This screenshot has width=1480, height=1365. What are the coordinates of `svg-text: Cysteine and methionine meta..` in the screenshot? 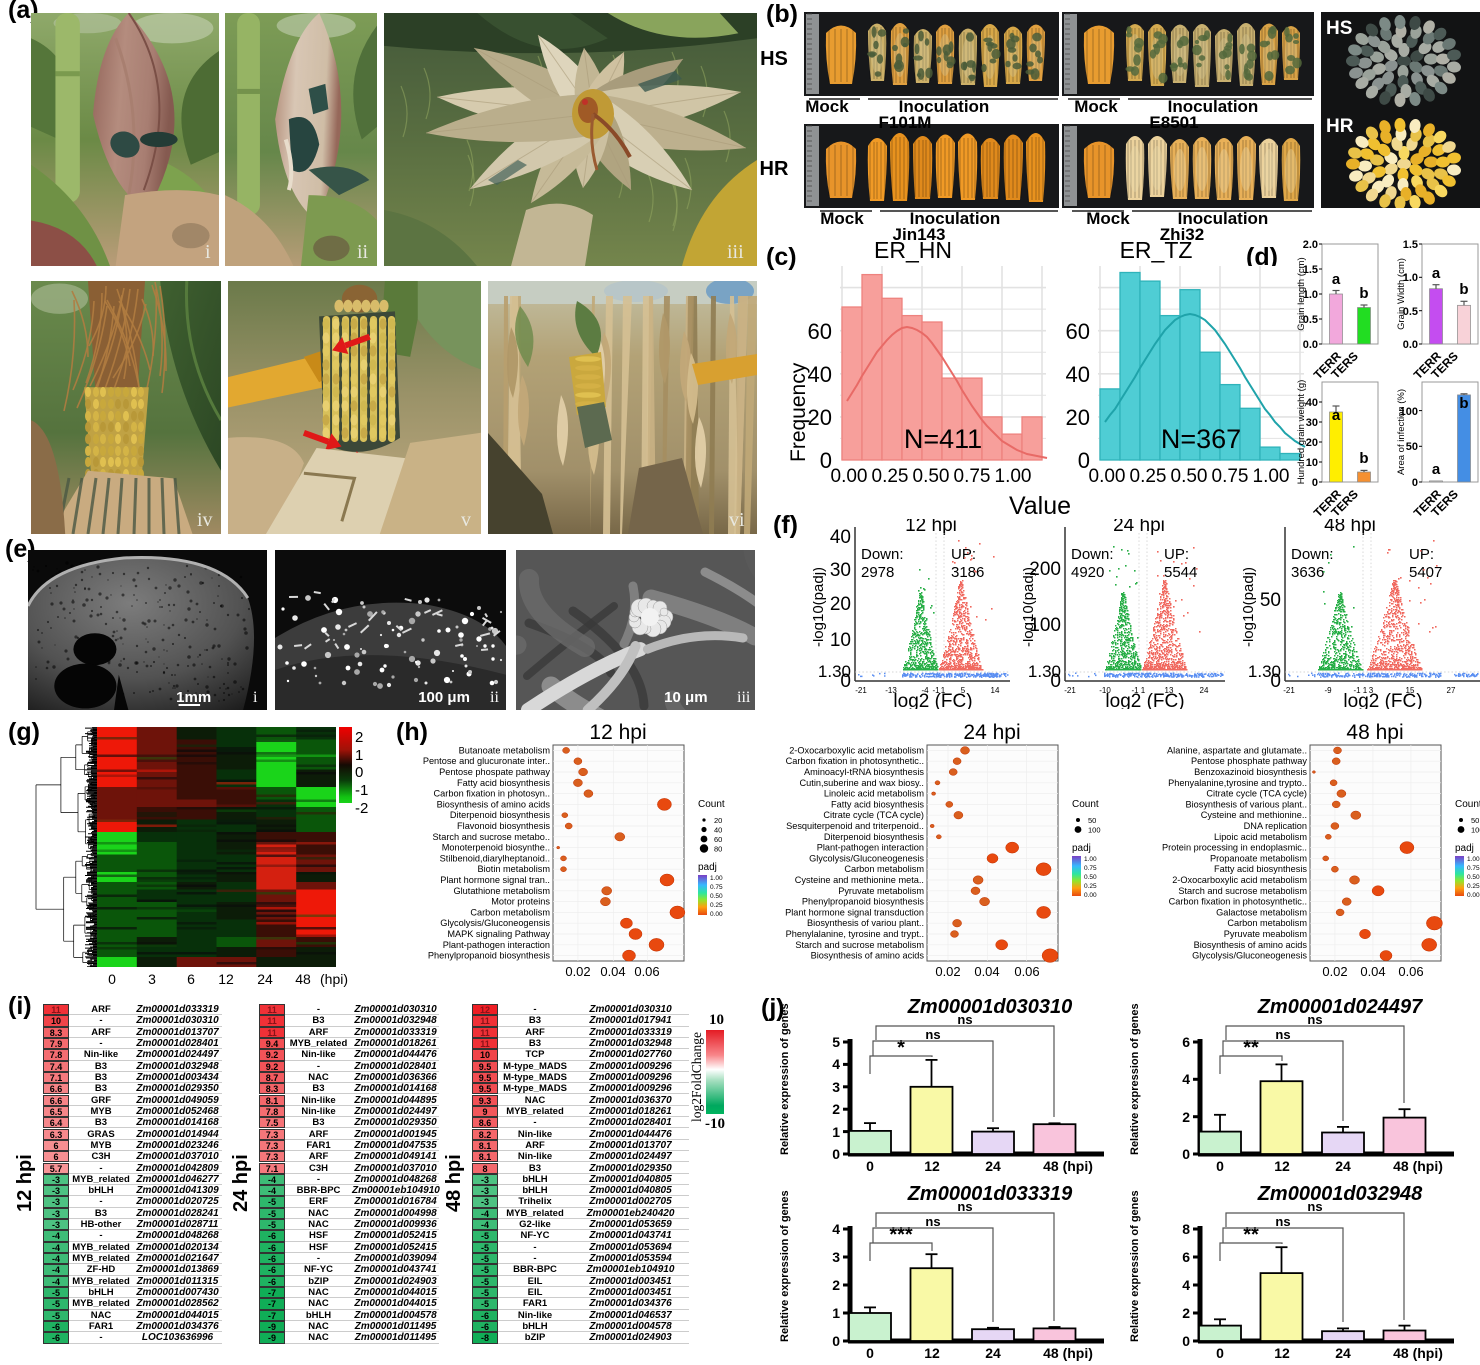 It's located at (859, 880).